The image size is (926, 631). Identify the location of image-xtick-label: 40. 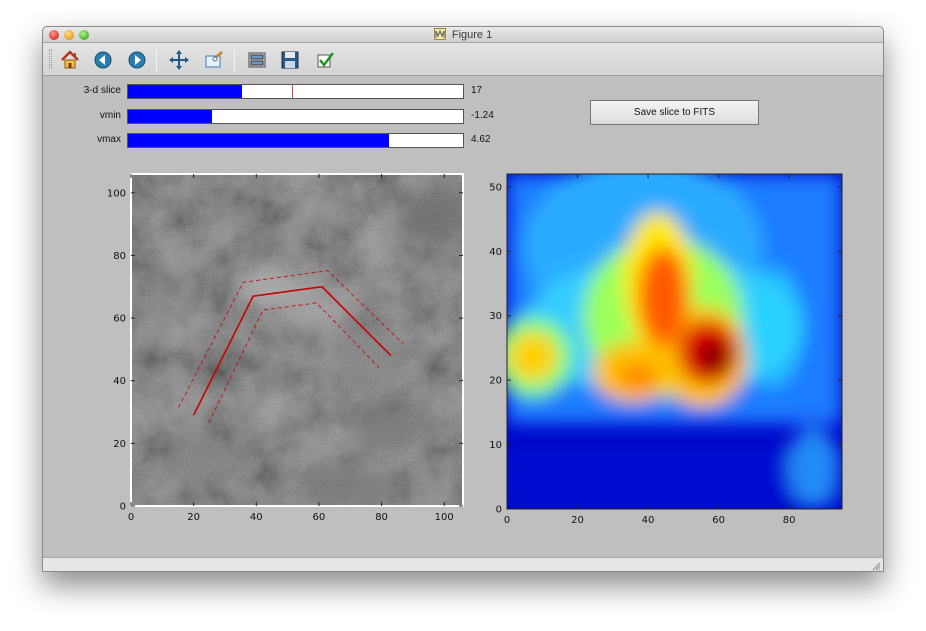
(256, 517).